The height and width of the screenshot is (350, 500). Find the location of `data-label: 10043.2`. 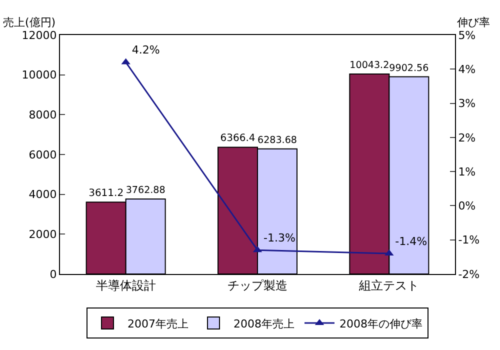

data-label: 10043.2 is located at coordinates (370, 66).